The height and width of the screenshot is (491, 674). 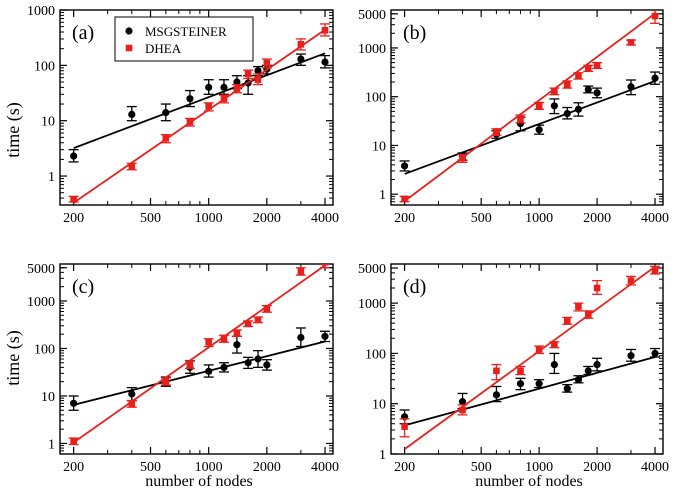 I want to click on legend-box, so click(x=184, y=39).